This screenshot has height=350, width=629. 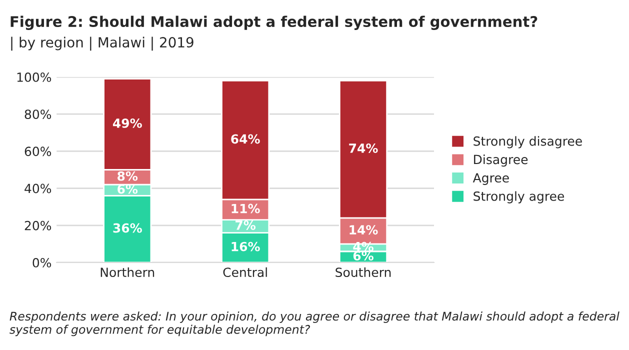 I want to click on data-label: 8%, so click(x=128, y=176).